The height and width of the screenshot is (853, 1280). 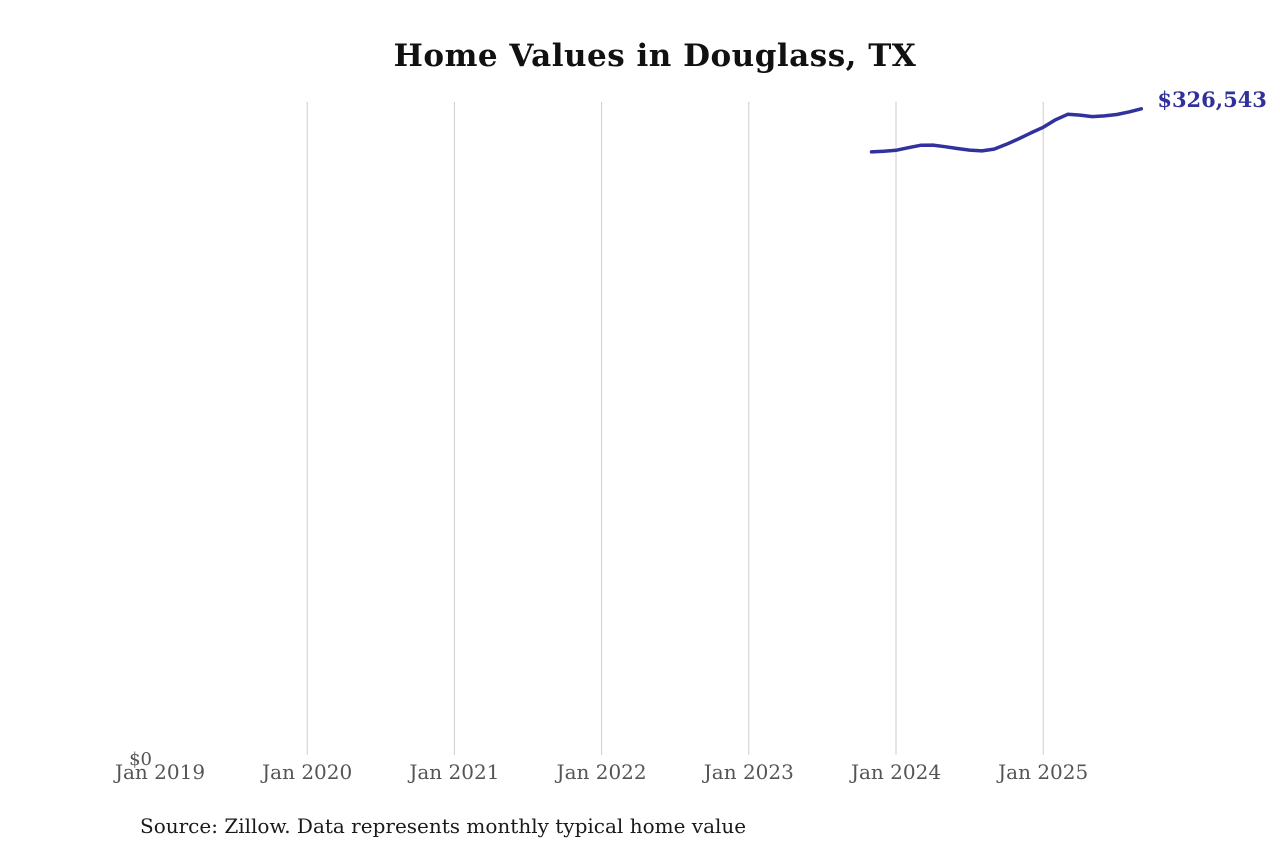 I want to click on x-axis-tick-label: Jan 2023, so click(x=748, y=772).